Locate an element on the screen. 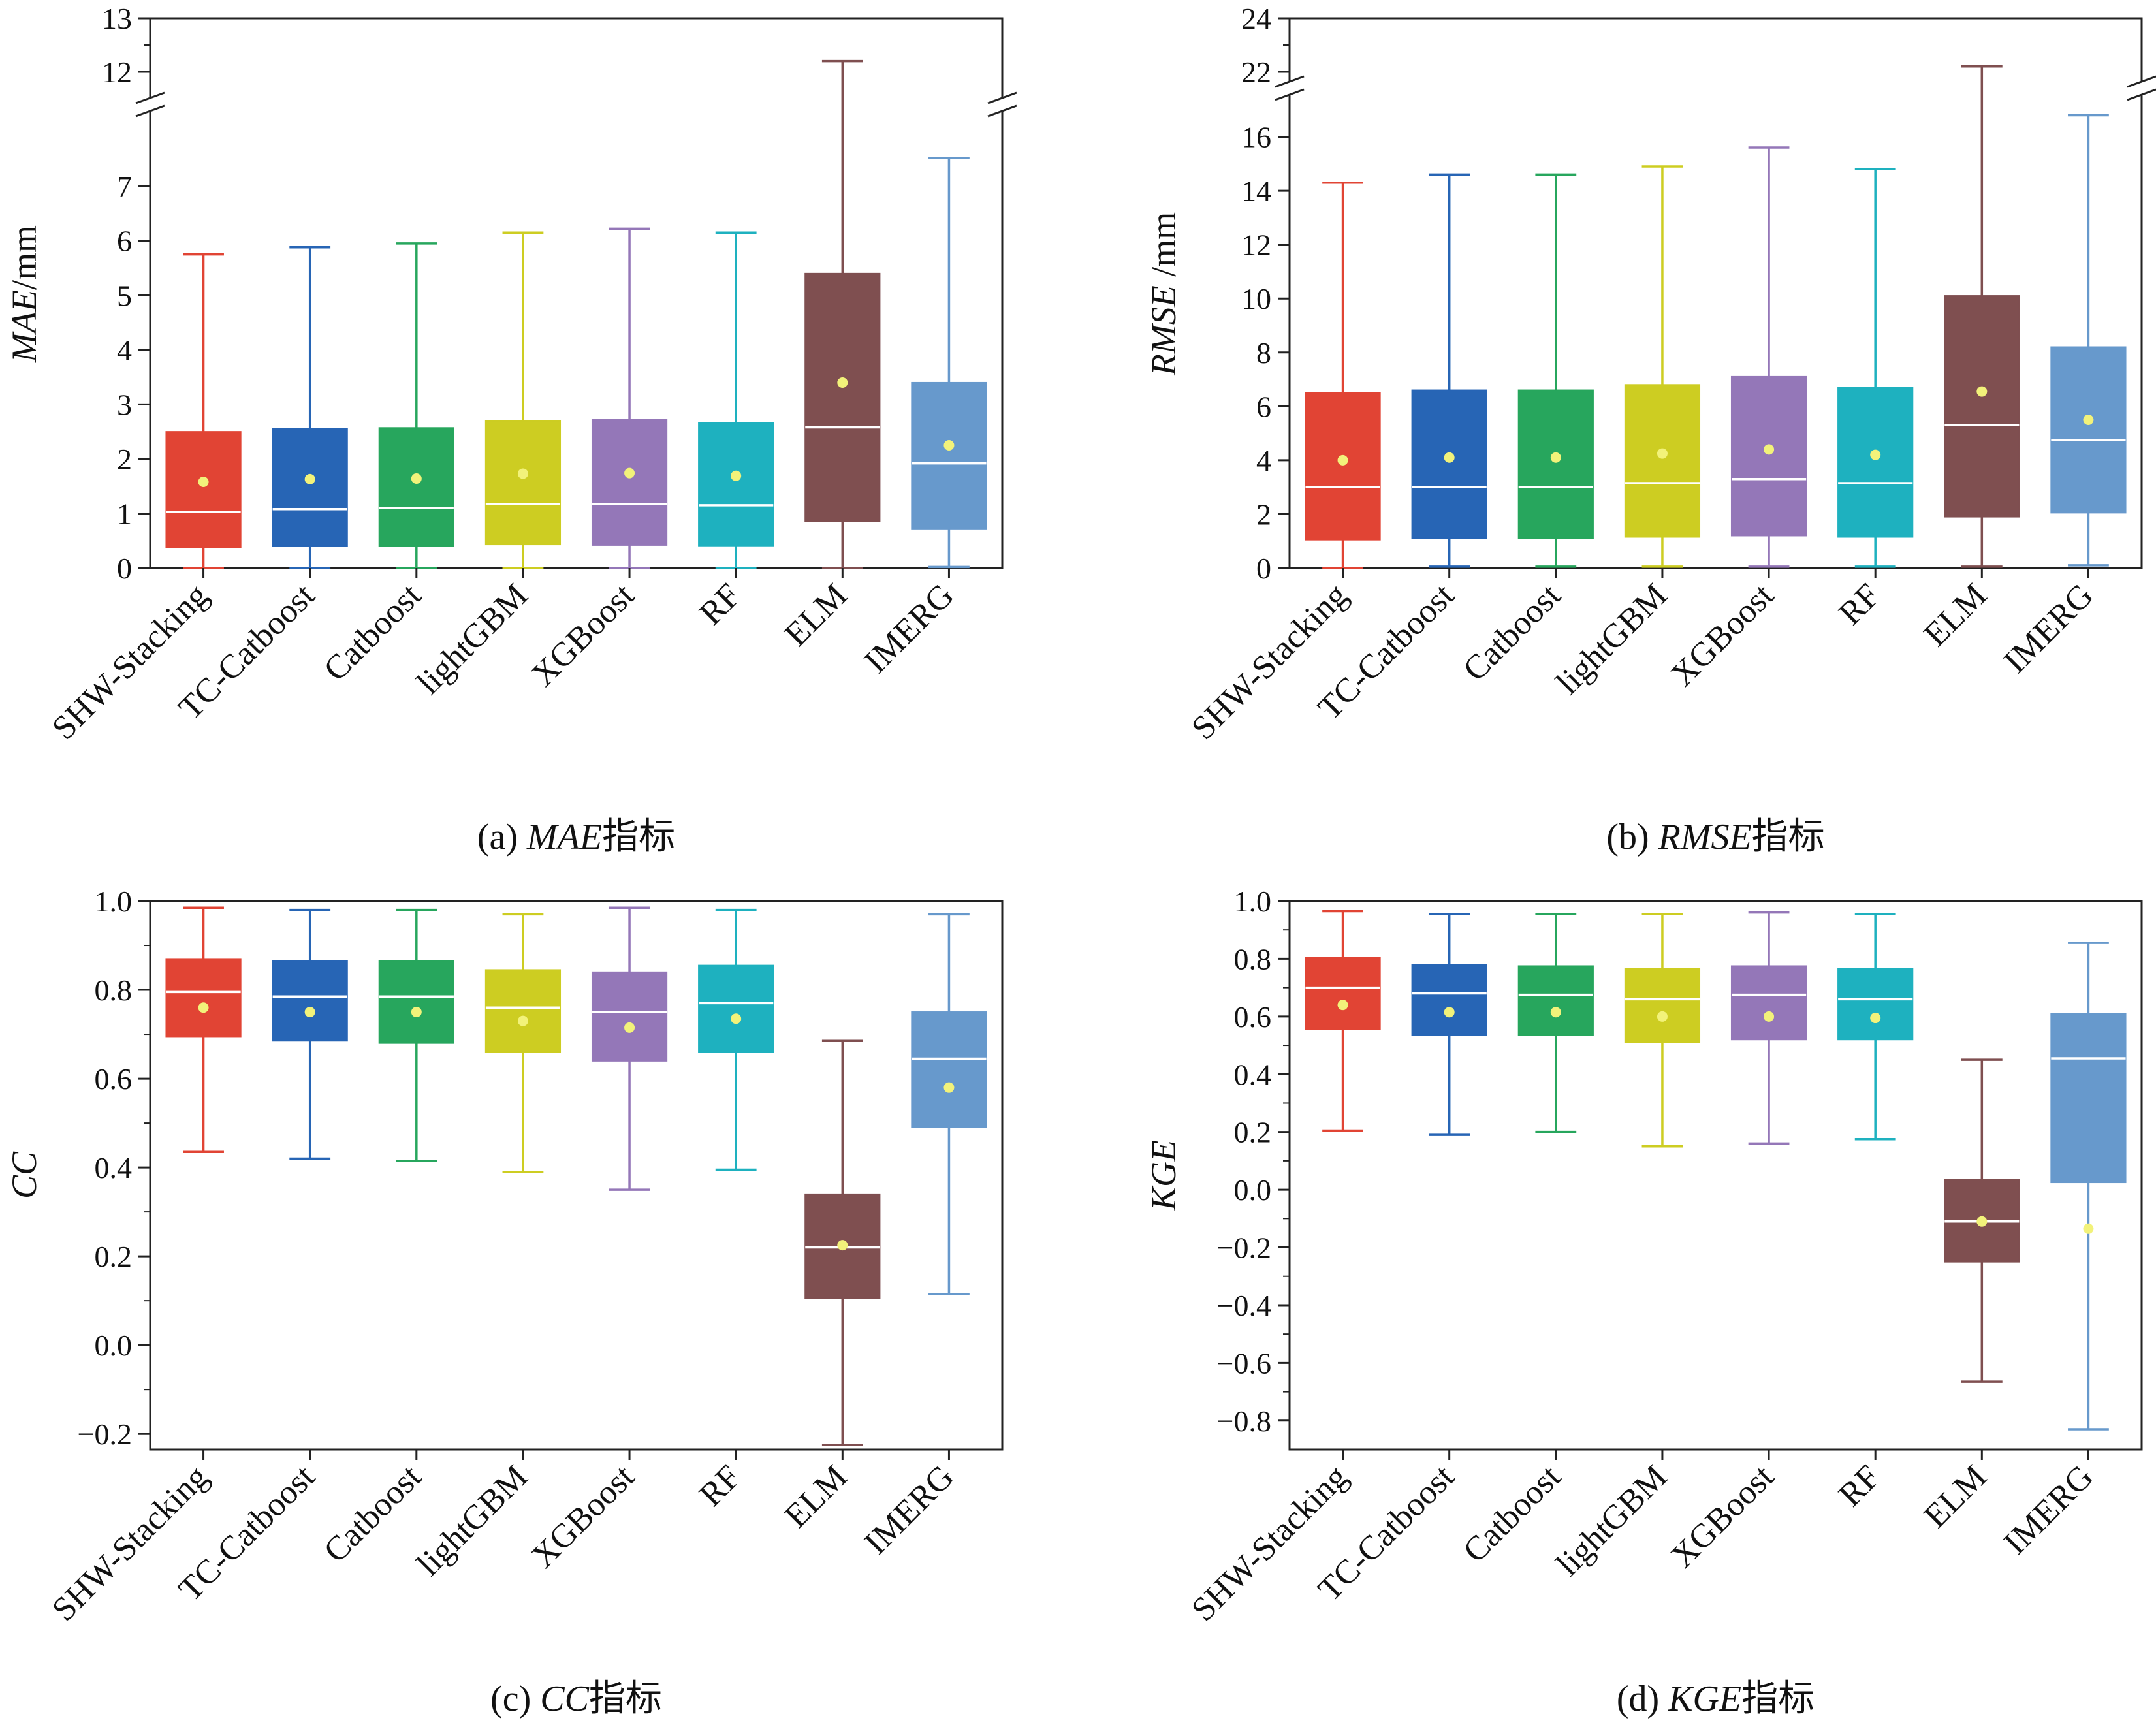  y-tick-label: 1.0 is located at coordinates (114, 901).